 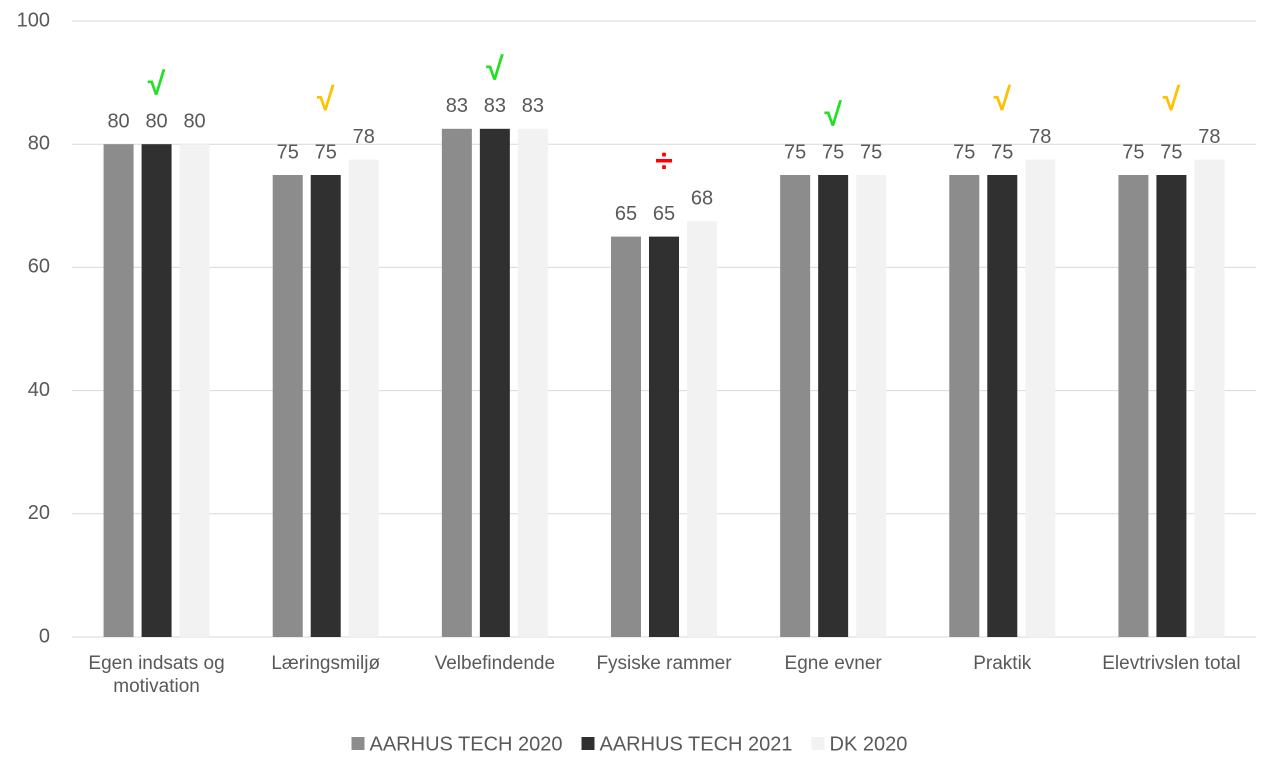 I want to click on legend-label: DK 2020, so click(x=869, y=744).